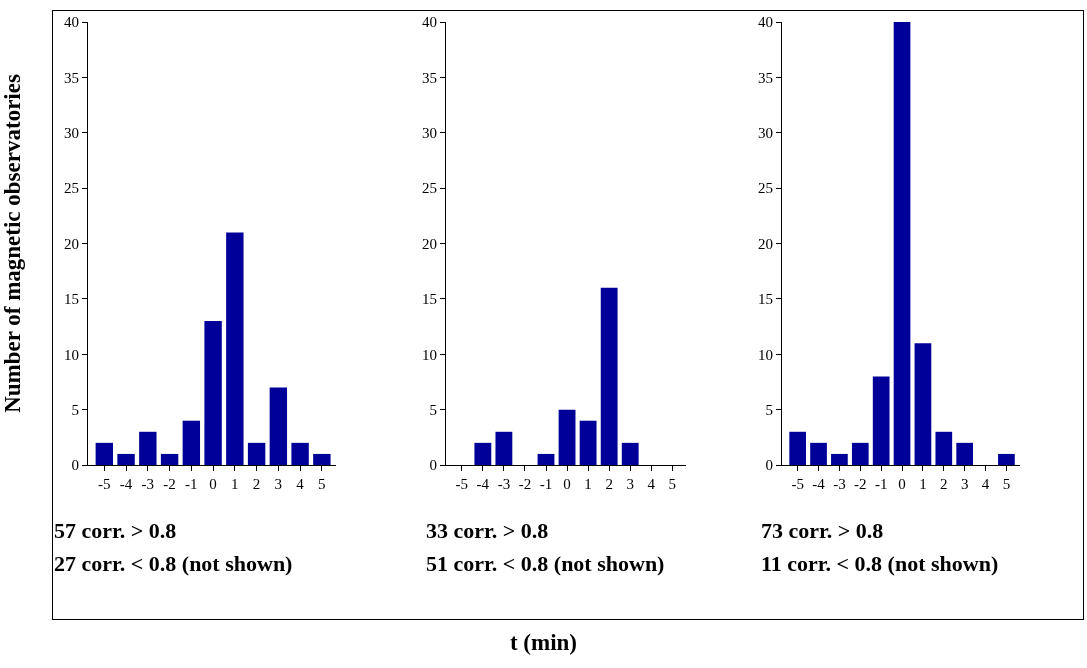 The height and width of the screenshot is (668, 1087). I want to click on text: 51 corr. < 0.8 (not shown), so click(545, 563).